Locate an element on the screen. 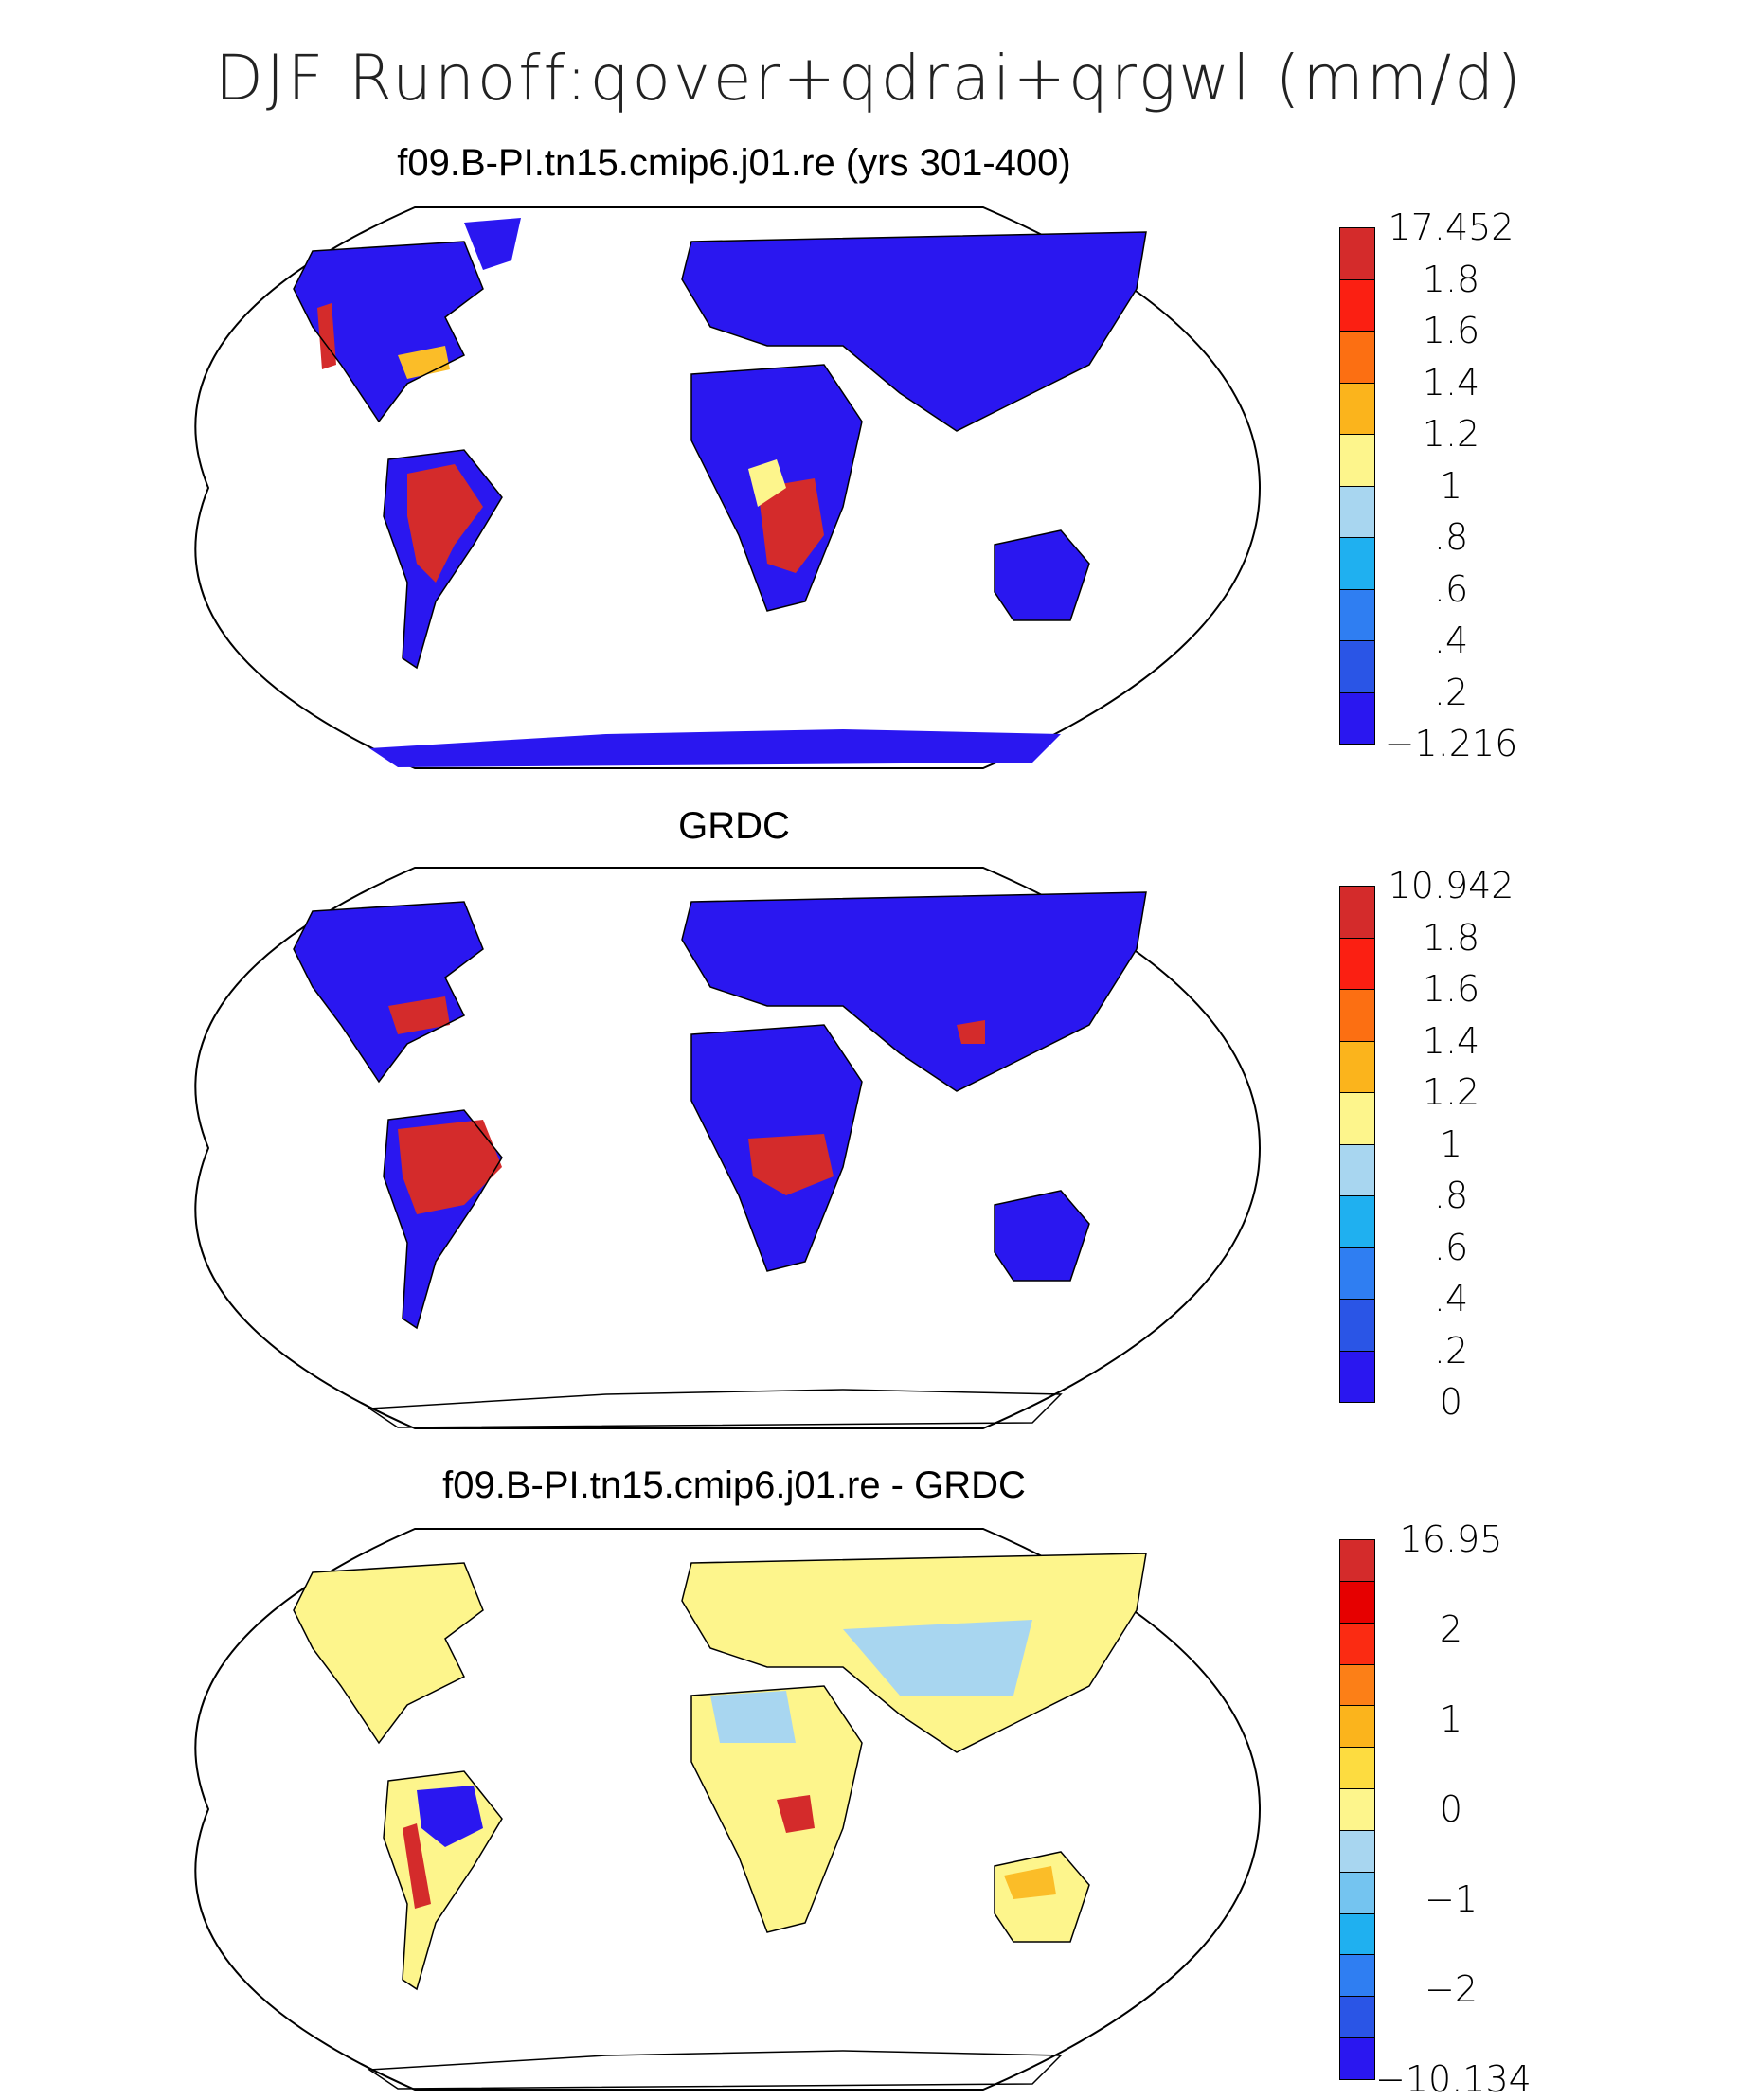 The width and height of the screenshot is (1739, 2100). colorbar-label: −10.134 is located at coordinates (1454, 2079).